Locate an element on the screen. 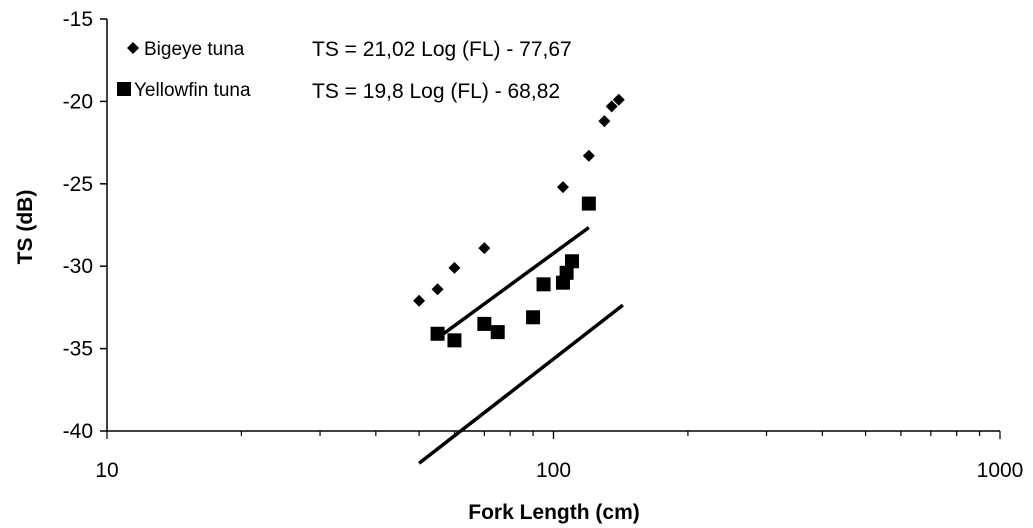 The width and height of the screenshot is (1033, 528). x-tick-label: 10 is located at coordinates (106, 470).